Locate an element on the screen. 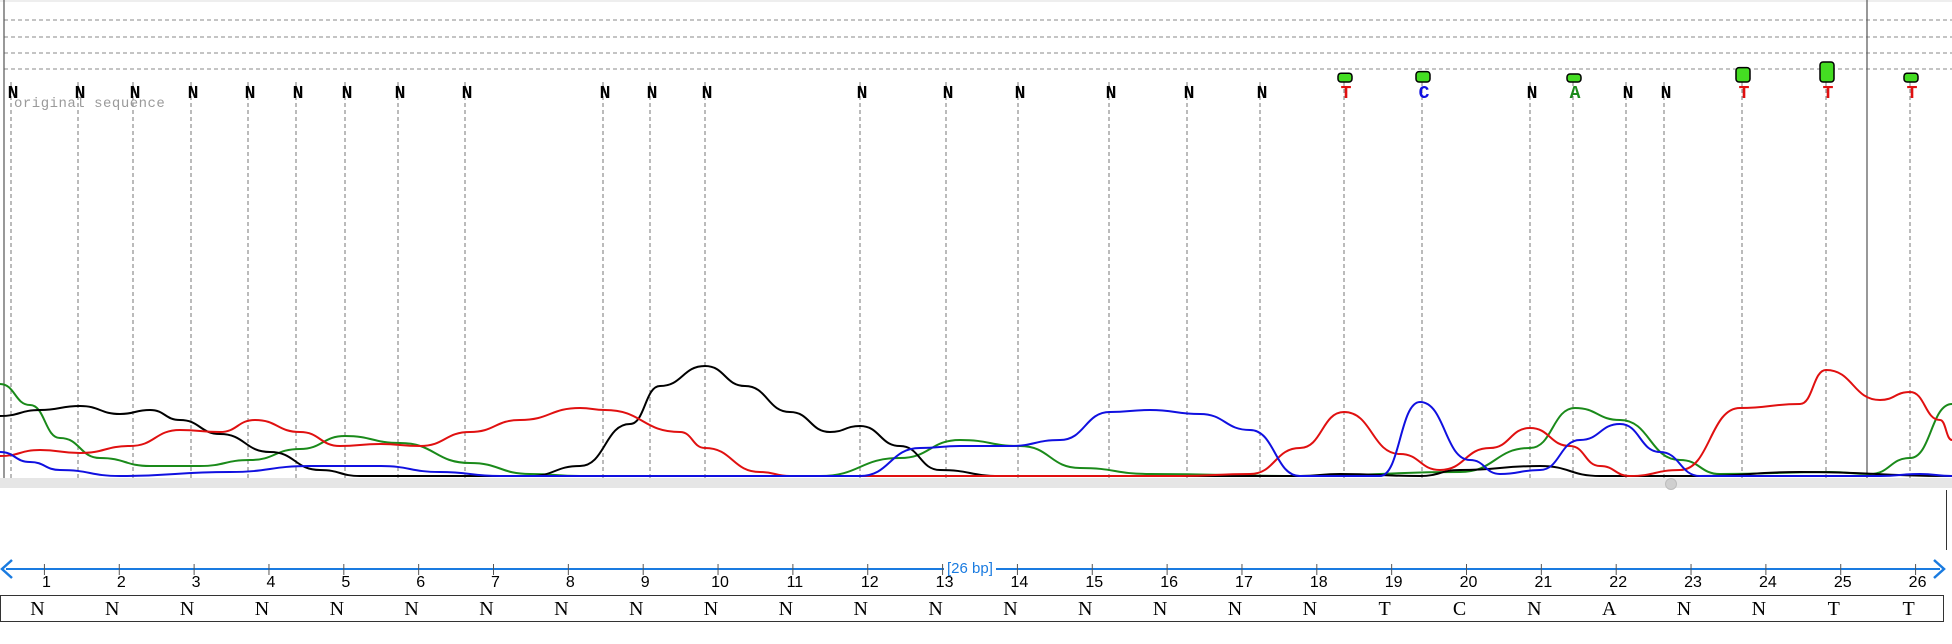 The height and width of the screenshot is (644, 1952). ruler-position-label: 5 is located at coordinates (346, 582).